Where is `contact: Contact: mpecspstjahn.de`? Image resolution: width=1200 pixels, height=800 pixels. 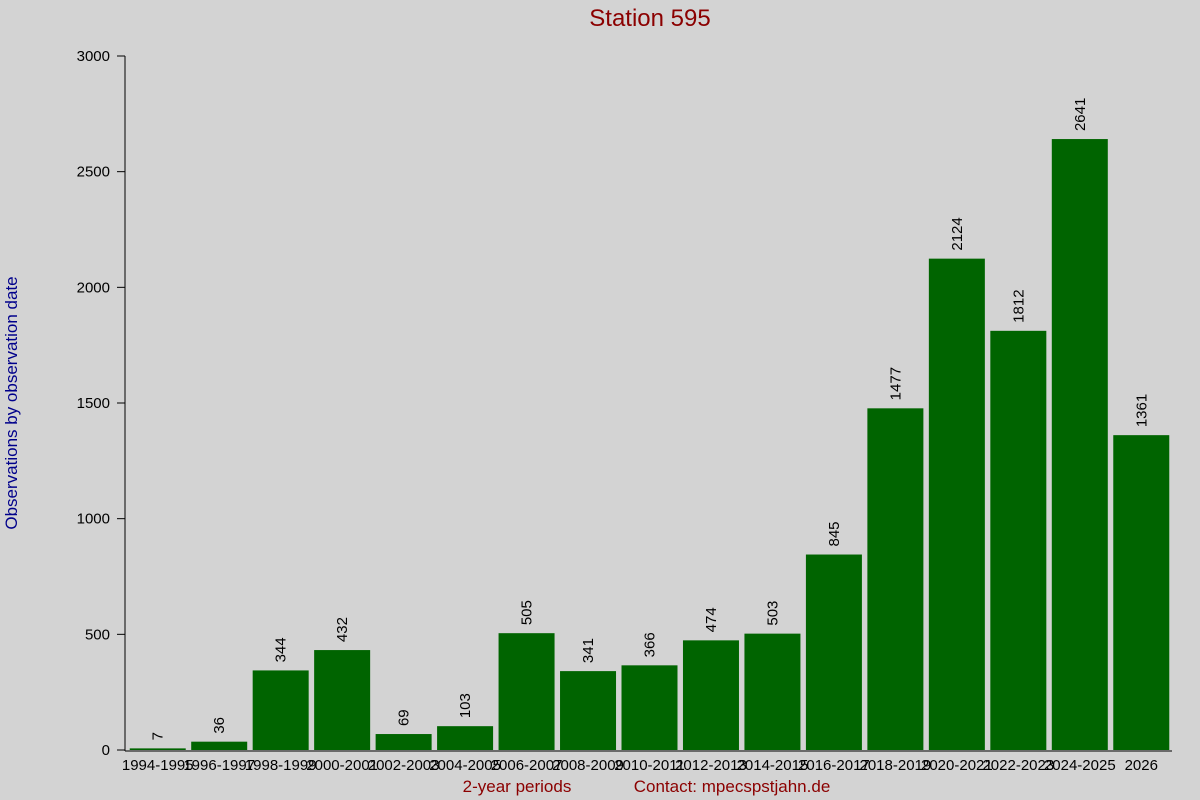 contact: Contact: mpecspstjahn.de is located at coordinates (732, 786).